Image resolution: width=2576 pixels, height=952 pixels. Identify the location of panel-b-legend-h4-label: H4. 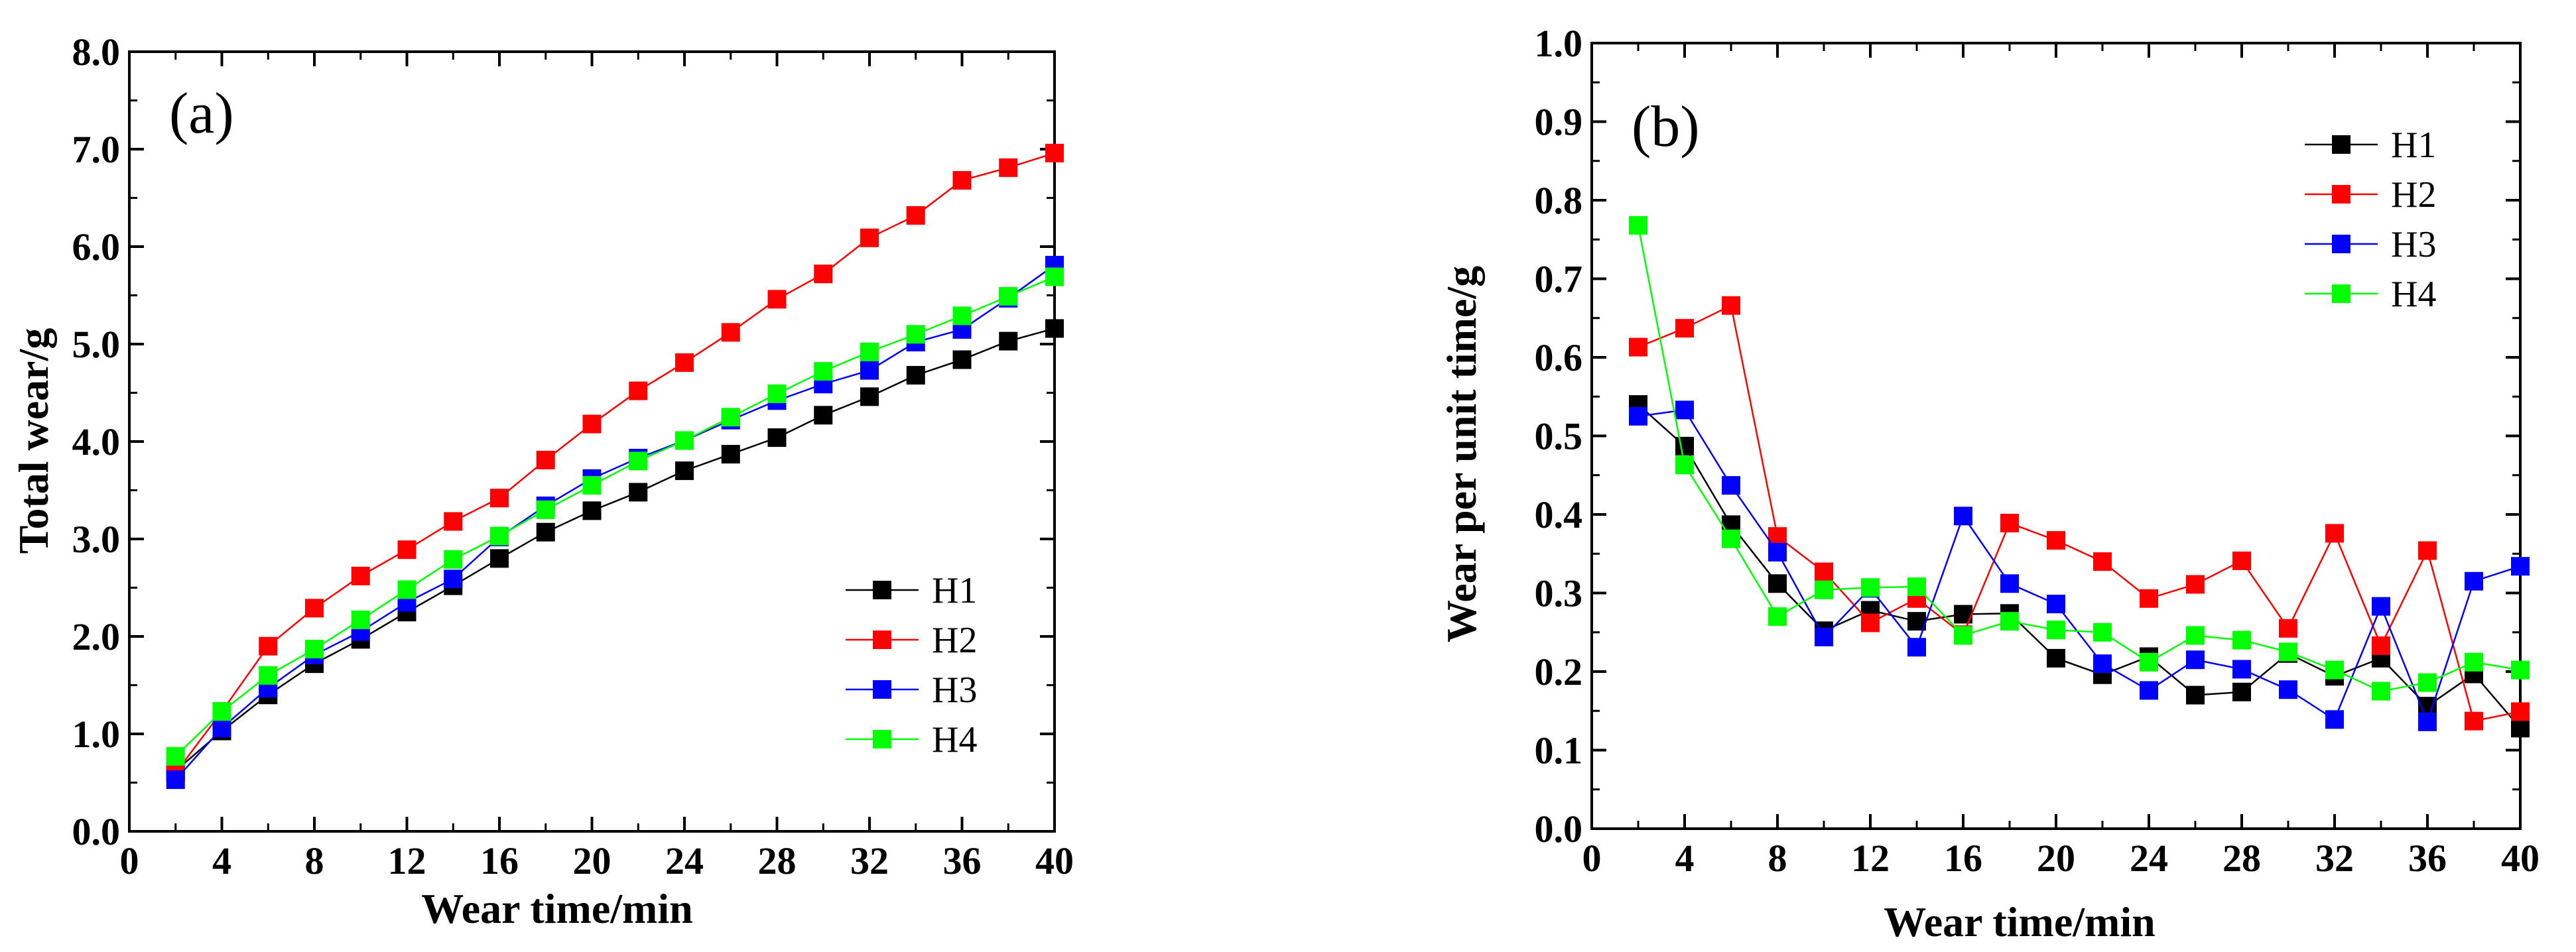
(2414, 294).